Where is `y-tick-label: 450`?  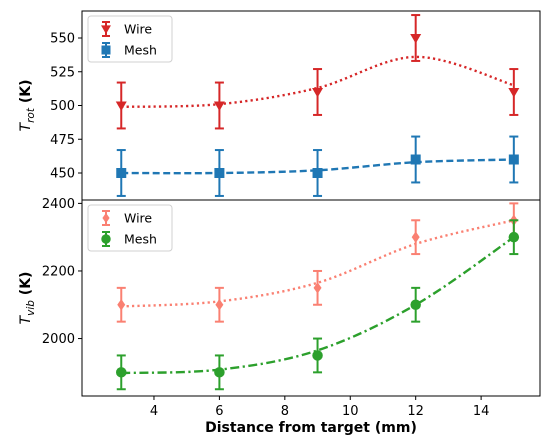
y-tick-label: 450 is located at coordinates (62, 174).